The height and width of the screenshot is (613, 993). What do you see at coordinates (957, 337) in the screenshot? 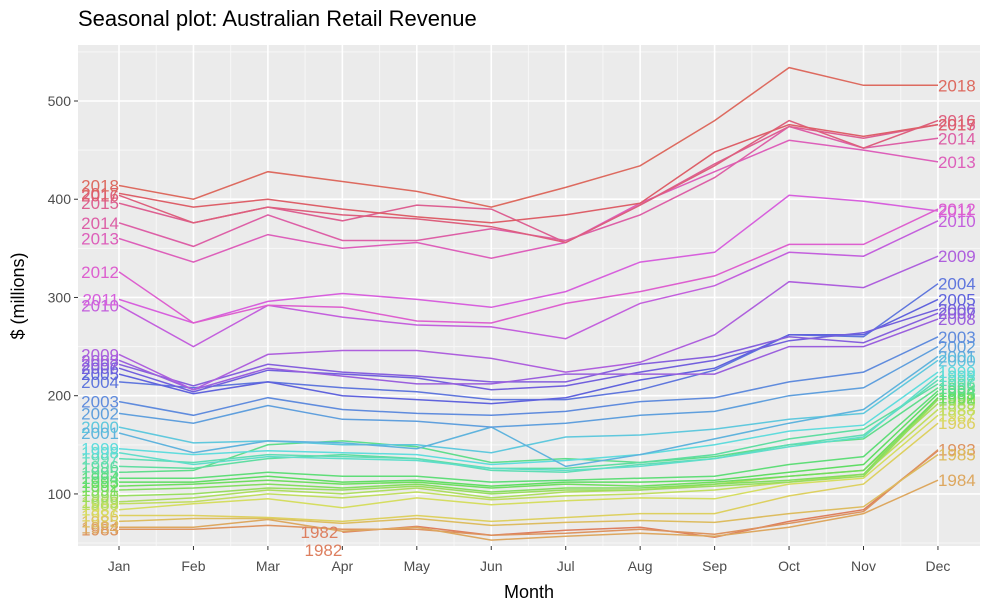
I see `series-label-2003: 2003` at bounding box center [957, 337].